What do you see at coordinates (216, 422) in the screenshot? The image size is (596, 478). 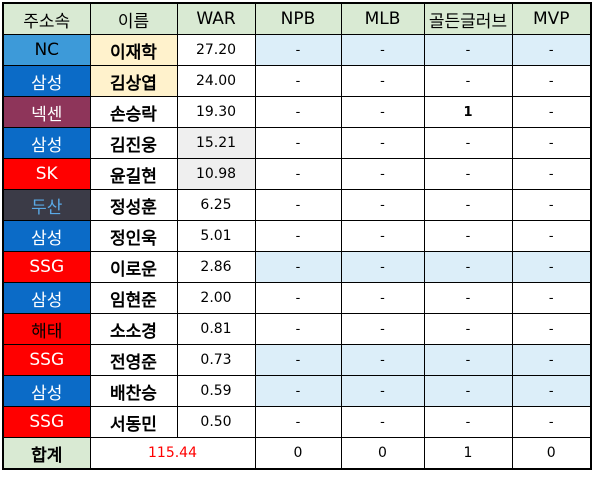 I see `war-cell: 0.50` at bounding box center [216, 422].